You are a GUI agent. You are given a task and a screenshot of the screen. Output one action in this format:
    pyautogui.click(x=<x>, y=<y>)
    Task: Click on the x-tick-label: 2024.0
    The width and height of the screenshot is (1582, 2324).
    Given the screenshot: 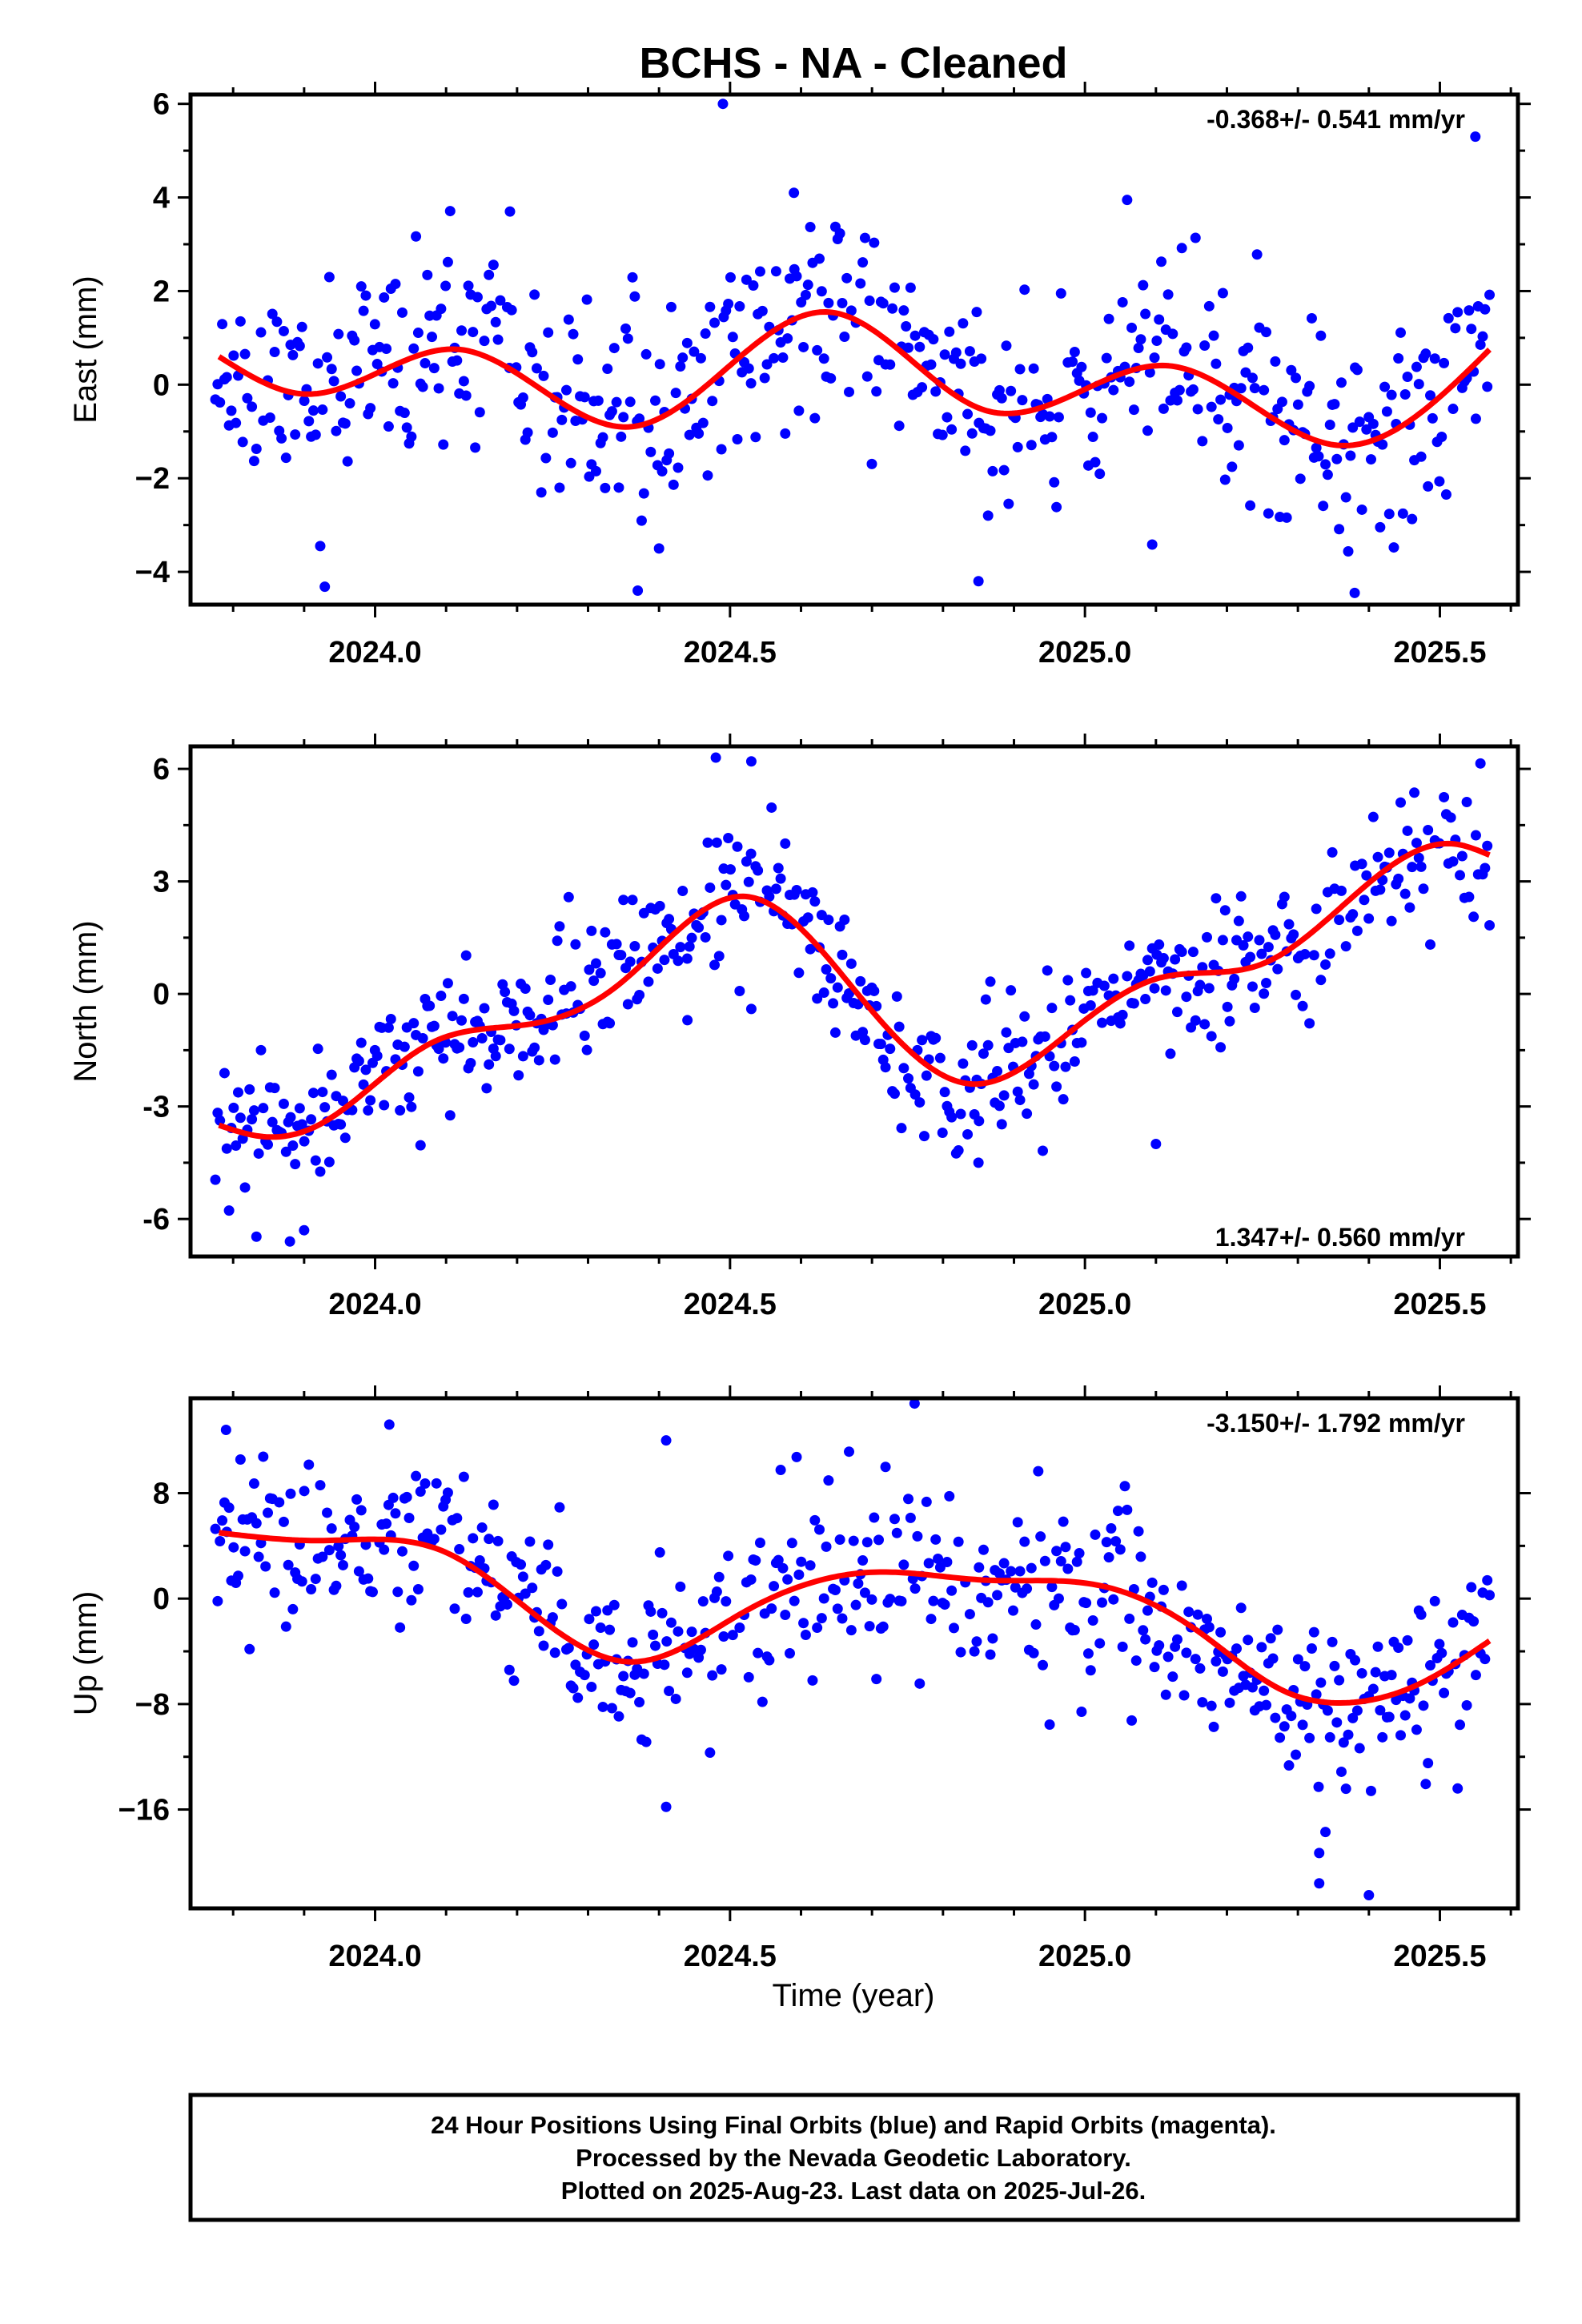 What is the action you would take?
    pyautogui.click(x=375, y=1956)
    